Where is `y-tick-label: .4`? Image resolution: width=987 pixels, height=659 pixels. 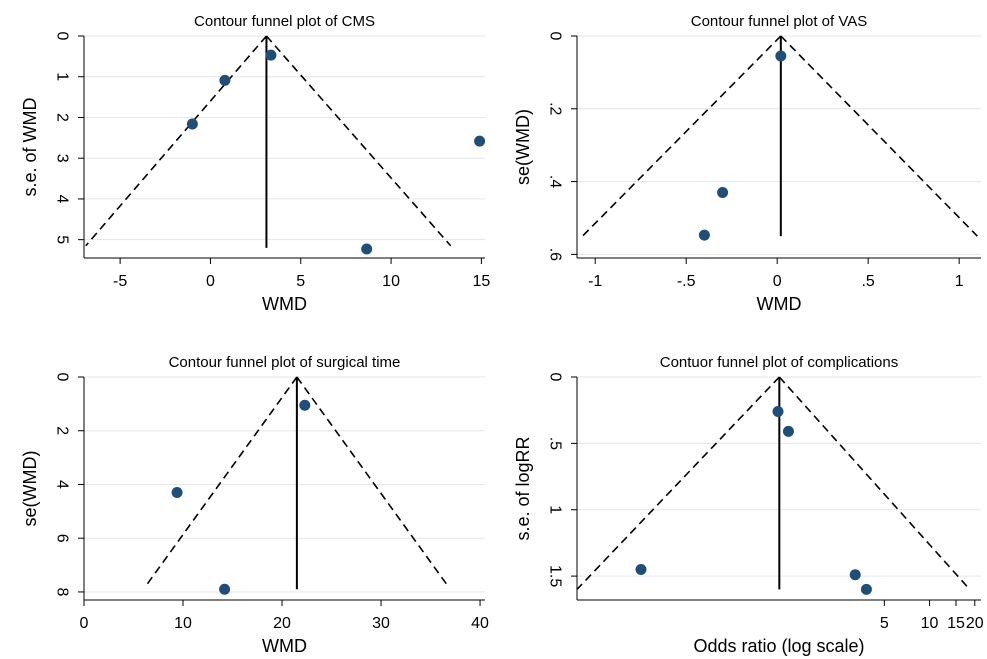
y-tick-label: .4 is located at coordinates (555, 181).